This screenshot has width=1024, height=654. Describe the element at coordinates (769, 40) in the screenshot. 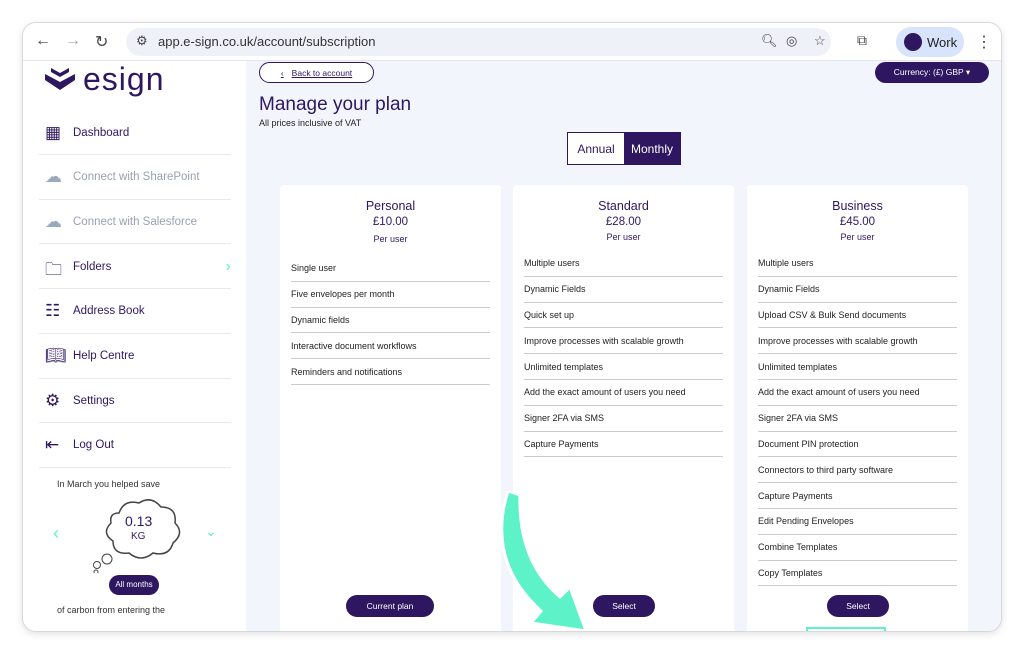

I see `zoom-icon: 🔍︎` at that location.